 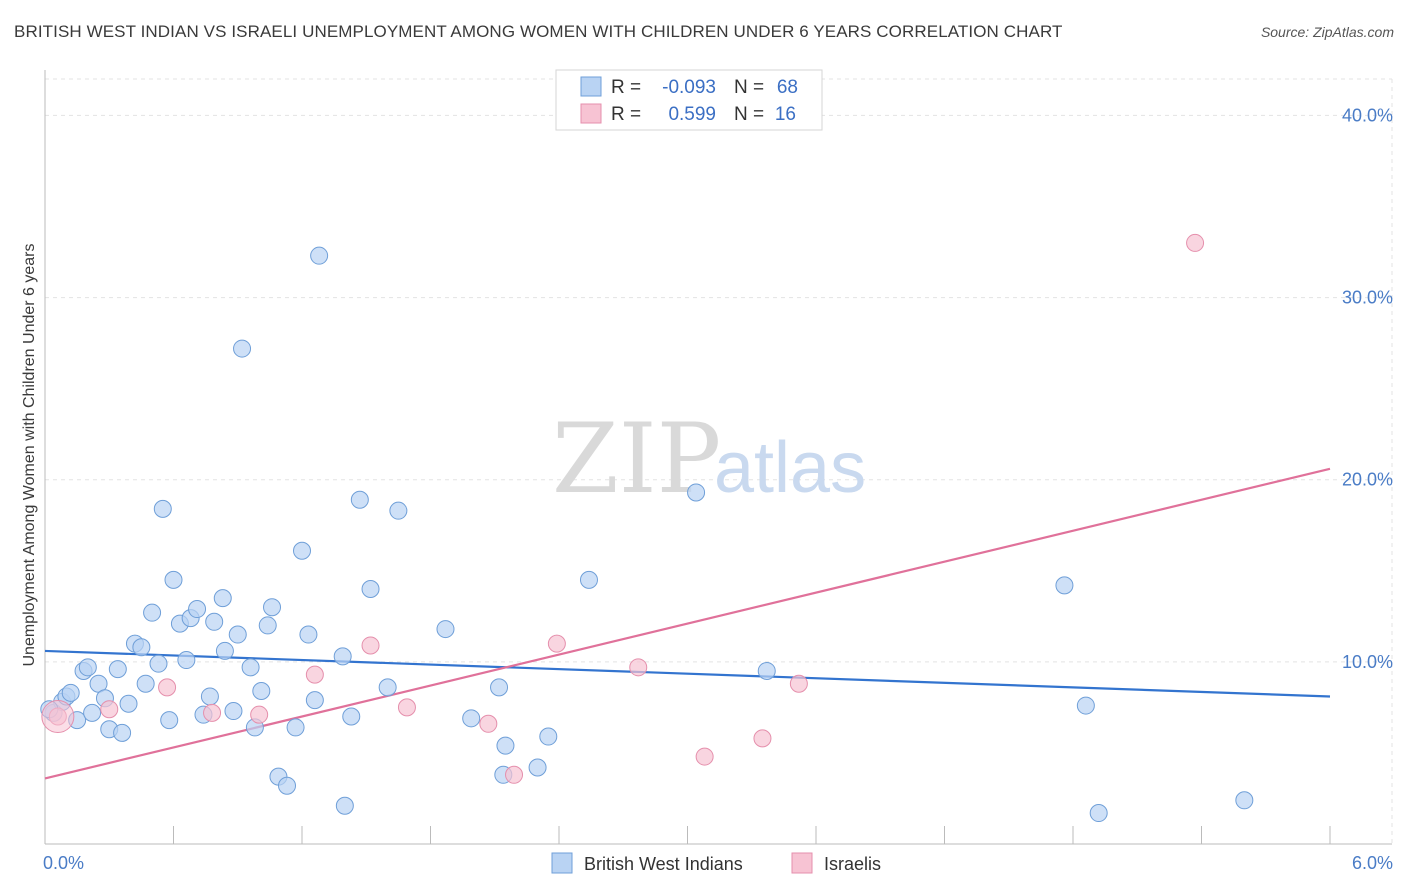 What do you see at coordinates (687, 673) in the screenshot?
I see `trend-line-blue` at bounding box center [687, 673].